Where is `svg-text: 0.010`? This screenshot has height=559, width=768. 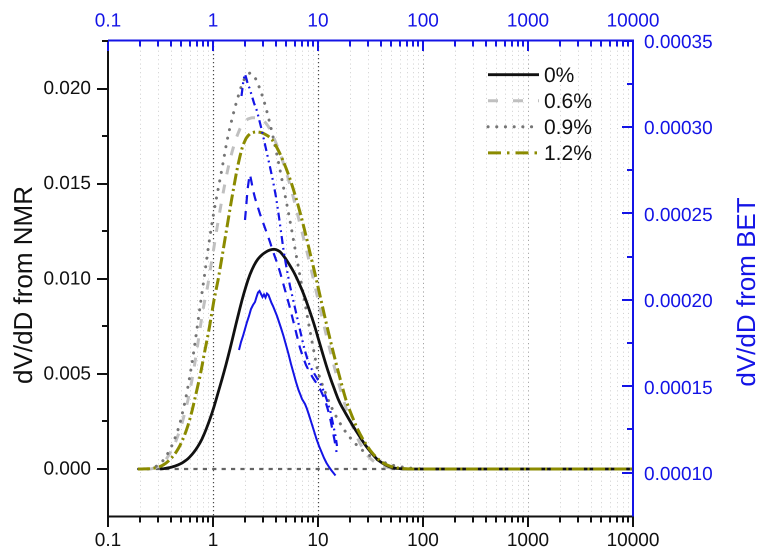 svg-text: 0.010 is located at coordinates (67, 278).